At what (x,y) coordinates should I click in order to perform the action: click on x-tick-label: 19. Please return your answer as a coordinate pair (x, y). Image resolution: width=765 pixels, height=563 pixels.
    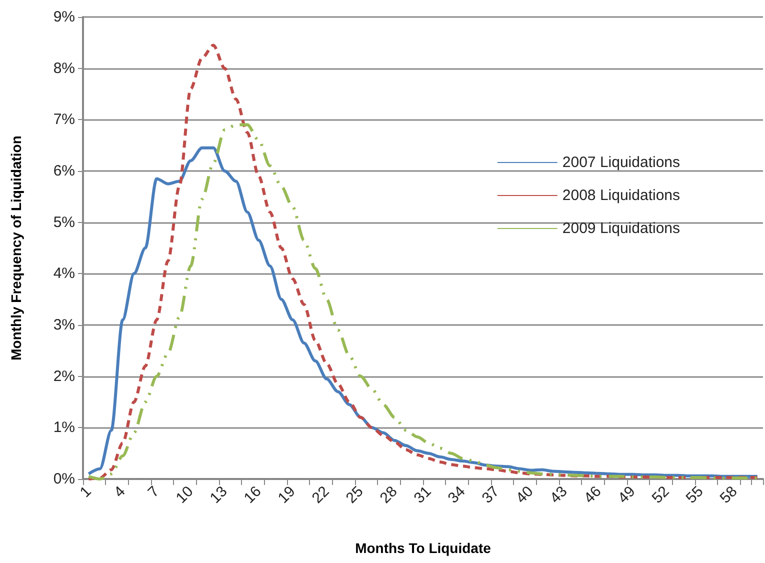
    Looking at the image, I should click on (286, 494).